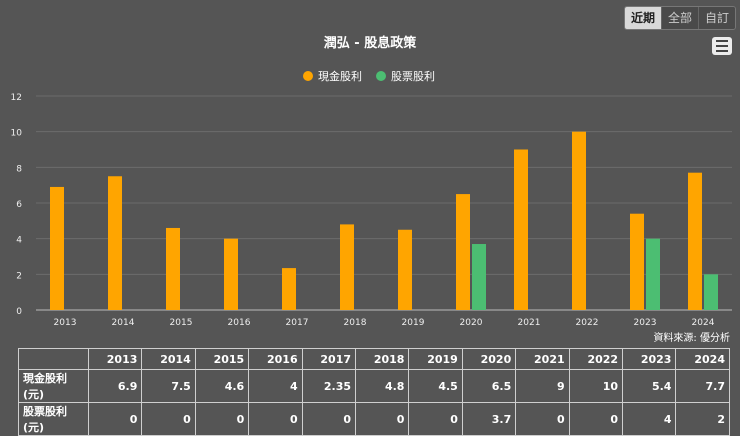 The image size is (740, 436). I want to click on range-tab-recent: 近期, so click(642, 18).